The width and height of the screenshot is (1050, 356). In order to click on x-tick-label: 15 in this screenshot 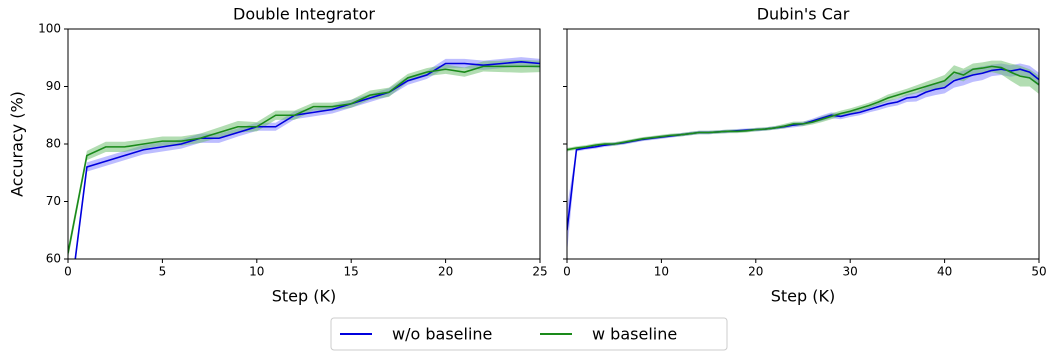, I will do `click(351, 272)`.